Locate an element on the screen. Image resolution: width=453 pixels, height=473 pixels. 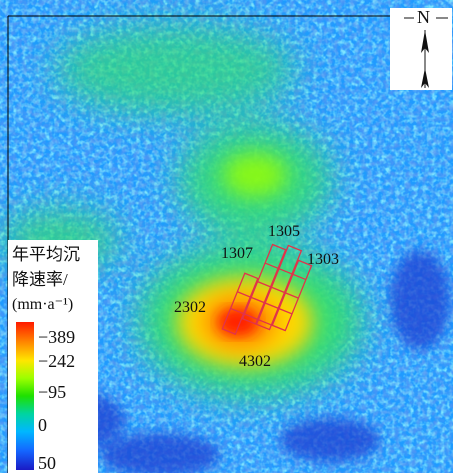
legend-title-line-2: 降速率/ is located at coordinates (40, 279).